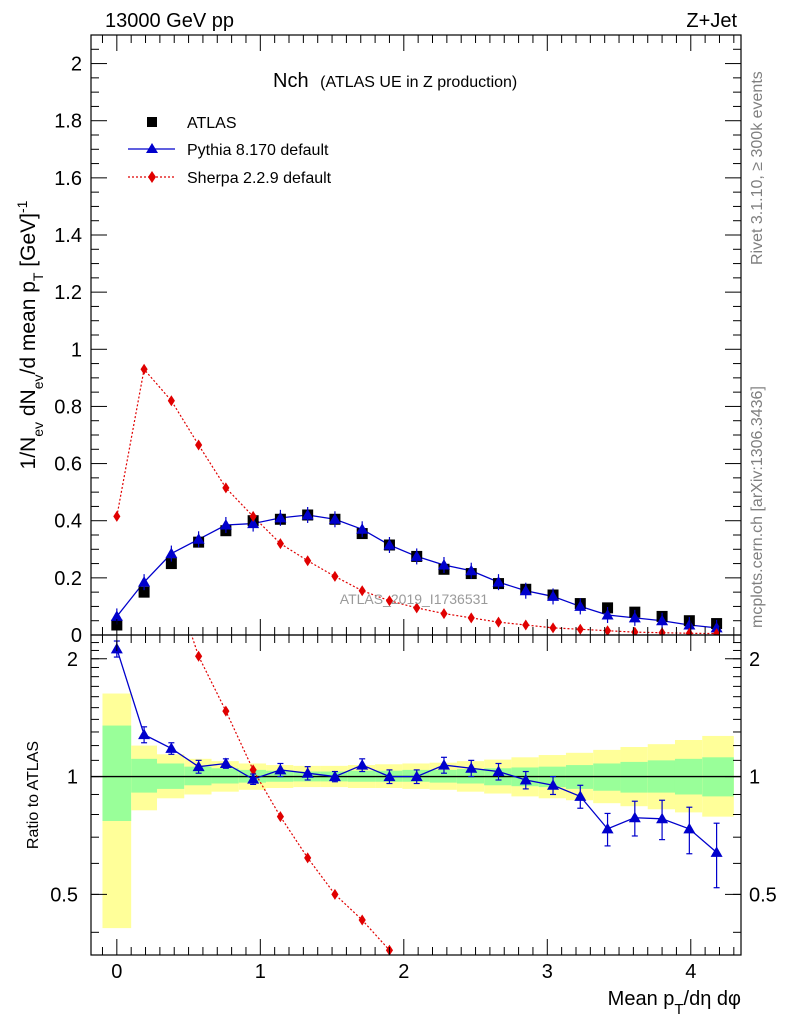  What do you see at coordinates (68, 179) in the screenshot?
I see `main-y-tick-label: 1.6` at bounding box center [68, 179].